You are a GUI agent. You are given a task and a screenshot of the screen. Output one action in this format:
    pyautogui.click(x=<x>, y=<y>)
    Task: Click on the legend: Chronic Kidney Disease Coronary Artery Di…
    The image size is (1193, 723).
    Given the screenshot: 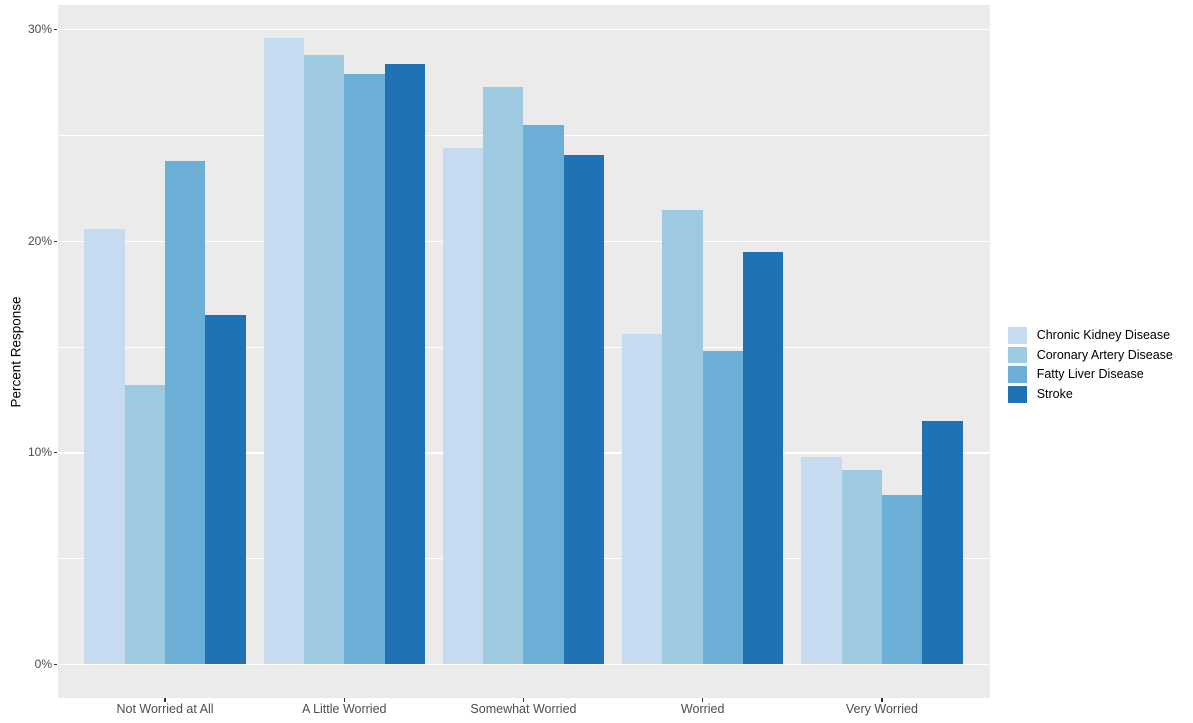 What is the action you would take?
    pyautogui.click(x=1090, y=366)
    